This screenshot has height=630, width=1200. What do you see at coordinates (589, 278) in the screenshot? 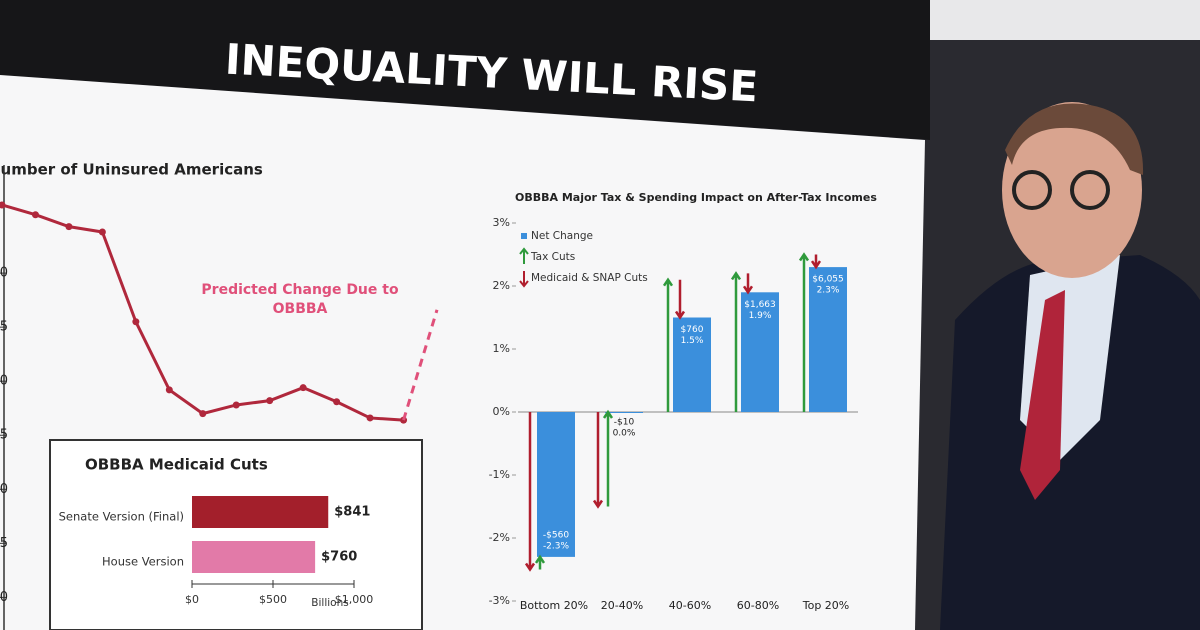
I see `legend-label: Medicaid & SNAP Cuts` at bounding box center [589, 278].